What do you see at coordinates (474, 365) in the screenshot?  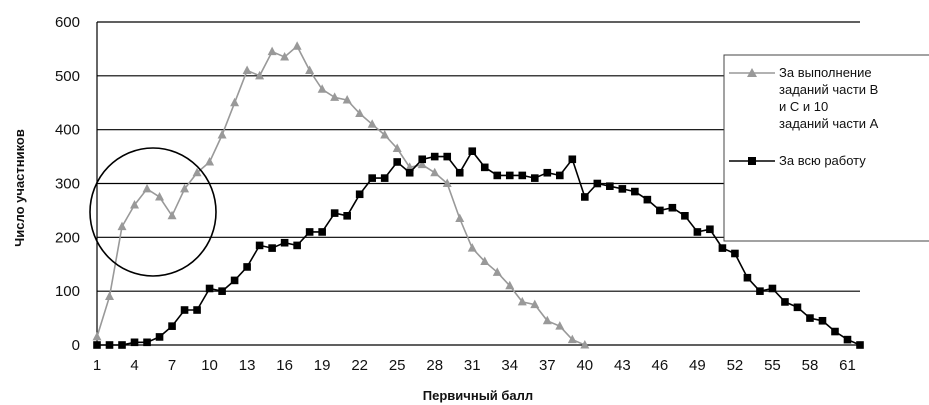 I see `x-tick-labels: 1 4 7 10 13 16 19 22 25 28 31 34 37 40 43 46 49 52 55 58 61` at bounding box center [474, 365].